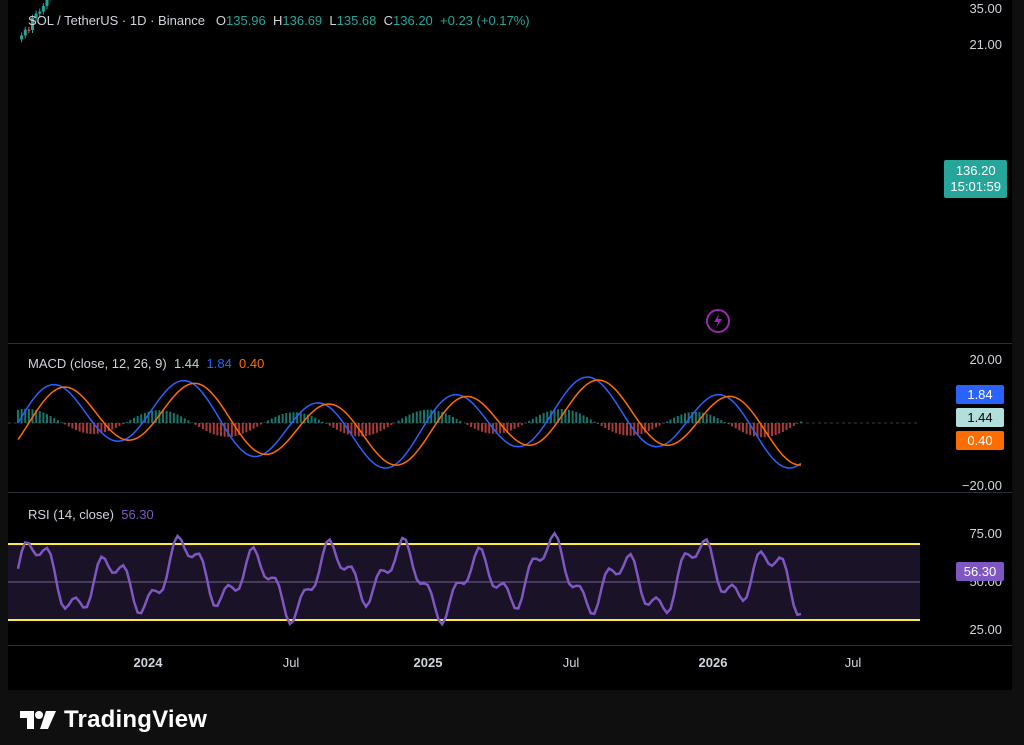  I want to click on price-axis-label: 21.00, so click(985, 44).